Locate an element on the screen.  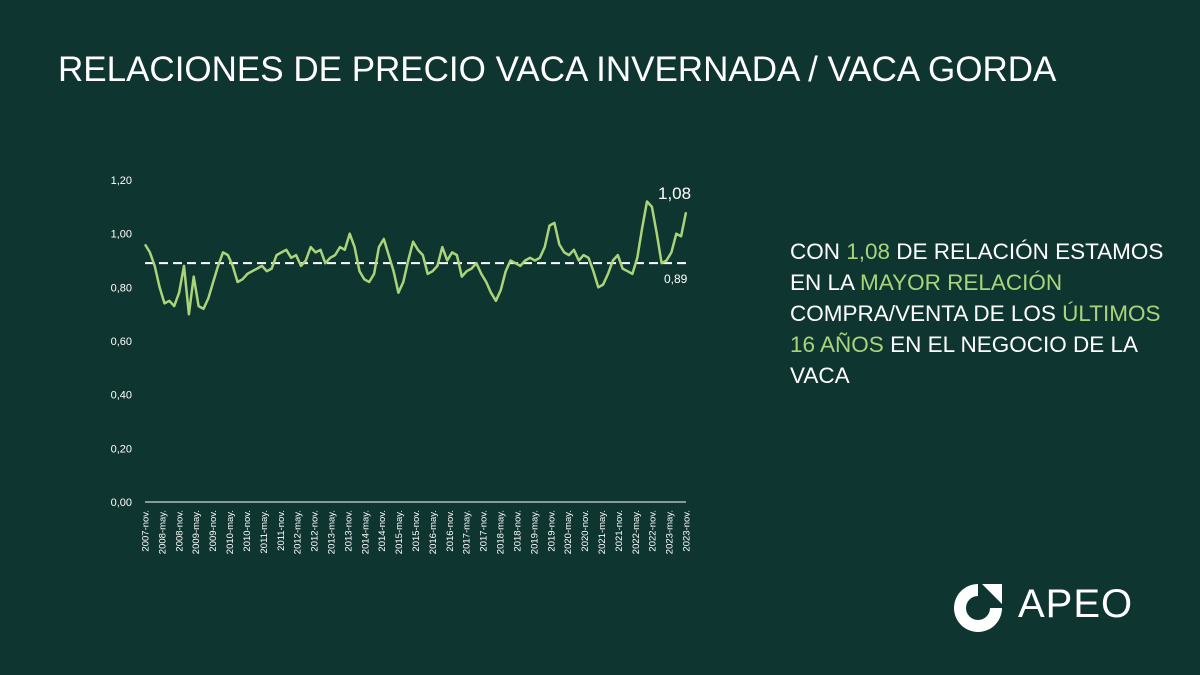
x-tick-label: 2015-nov. is located at coordinates (416, 531).